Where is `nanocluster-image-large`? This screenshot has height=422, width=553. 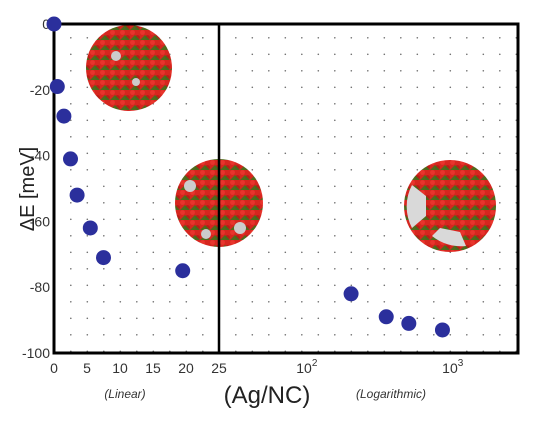
nanocluster-image-large is located at coordinates (450, 206).